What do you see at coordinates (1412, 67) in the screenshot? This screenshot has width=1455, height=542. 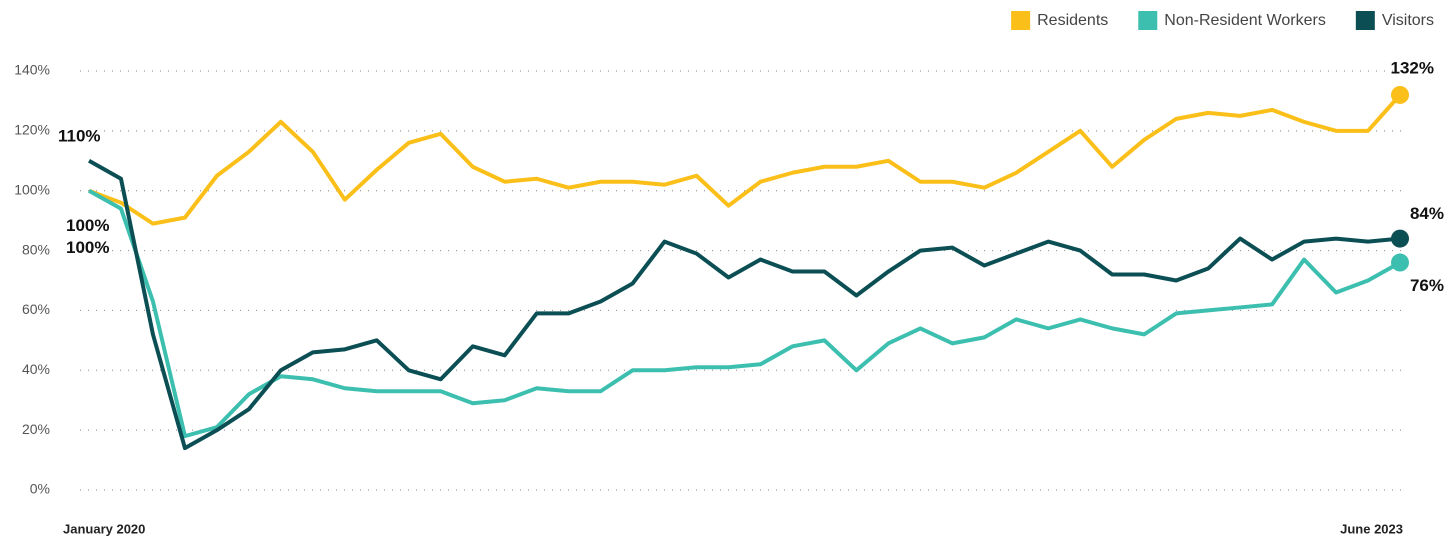 I see `value-label: 132%` at bounding box center [1412, 67].